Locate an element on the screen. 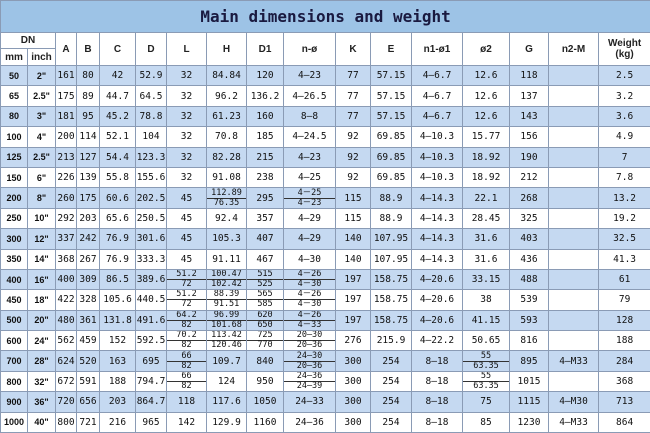 This screenshot has height=433, width=650. table-cell: 276 is located at coordinates (353, 341).